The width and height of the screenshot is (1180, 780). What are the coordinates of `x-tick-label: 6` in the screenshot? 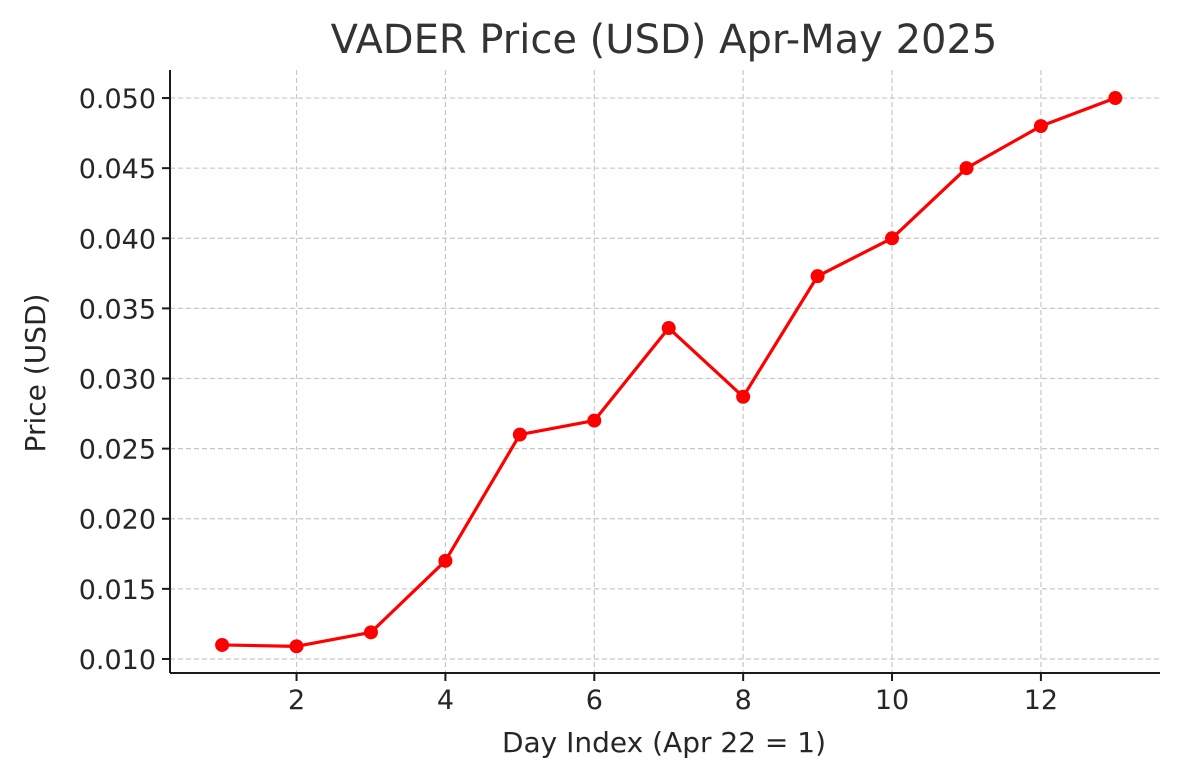 It's located at (594, 700).